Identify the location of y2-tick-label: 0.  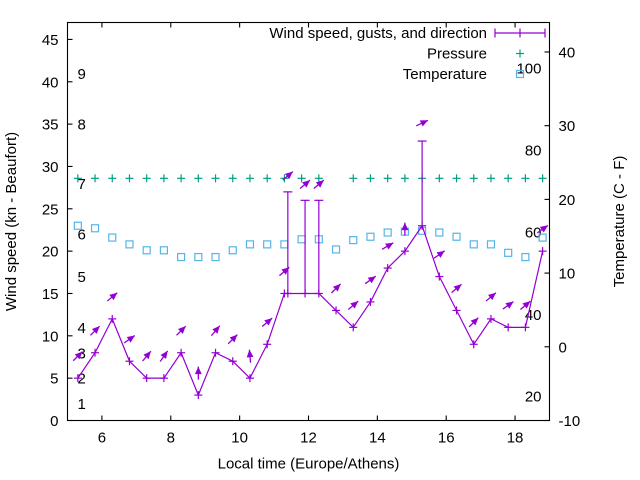
(563, 347).